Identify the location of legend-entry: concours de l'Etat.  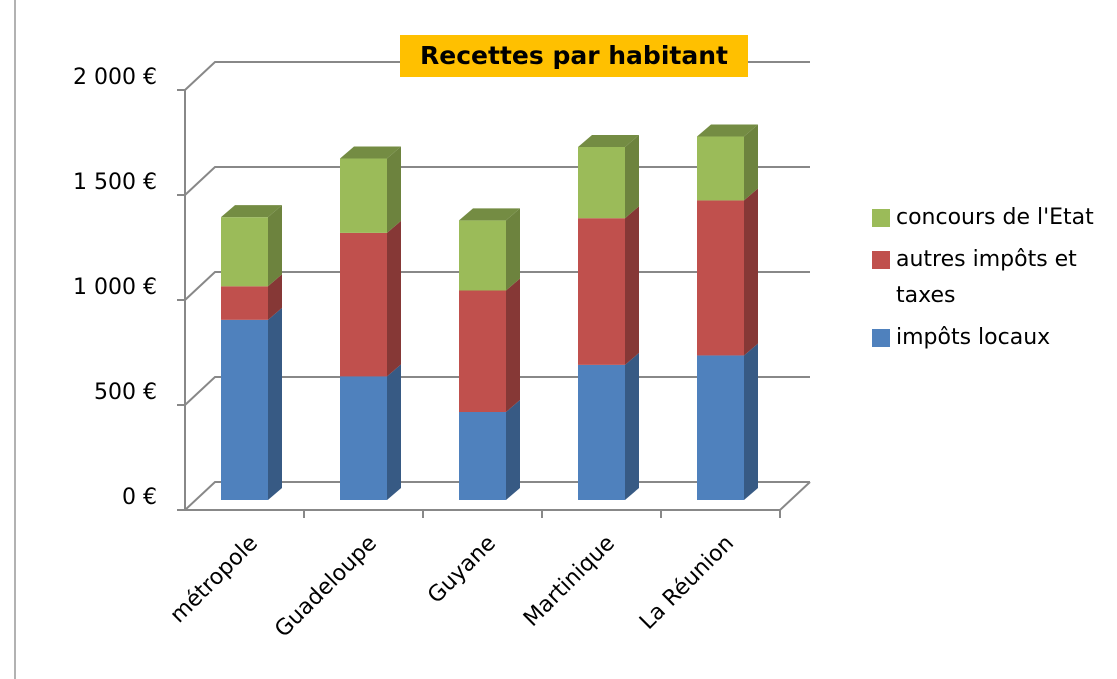
(992, 218).